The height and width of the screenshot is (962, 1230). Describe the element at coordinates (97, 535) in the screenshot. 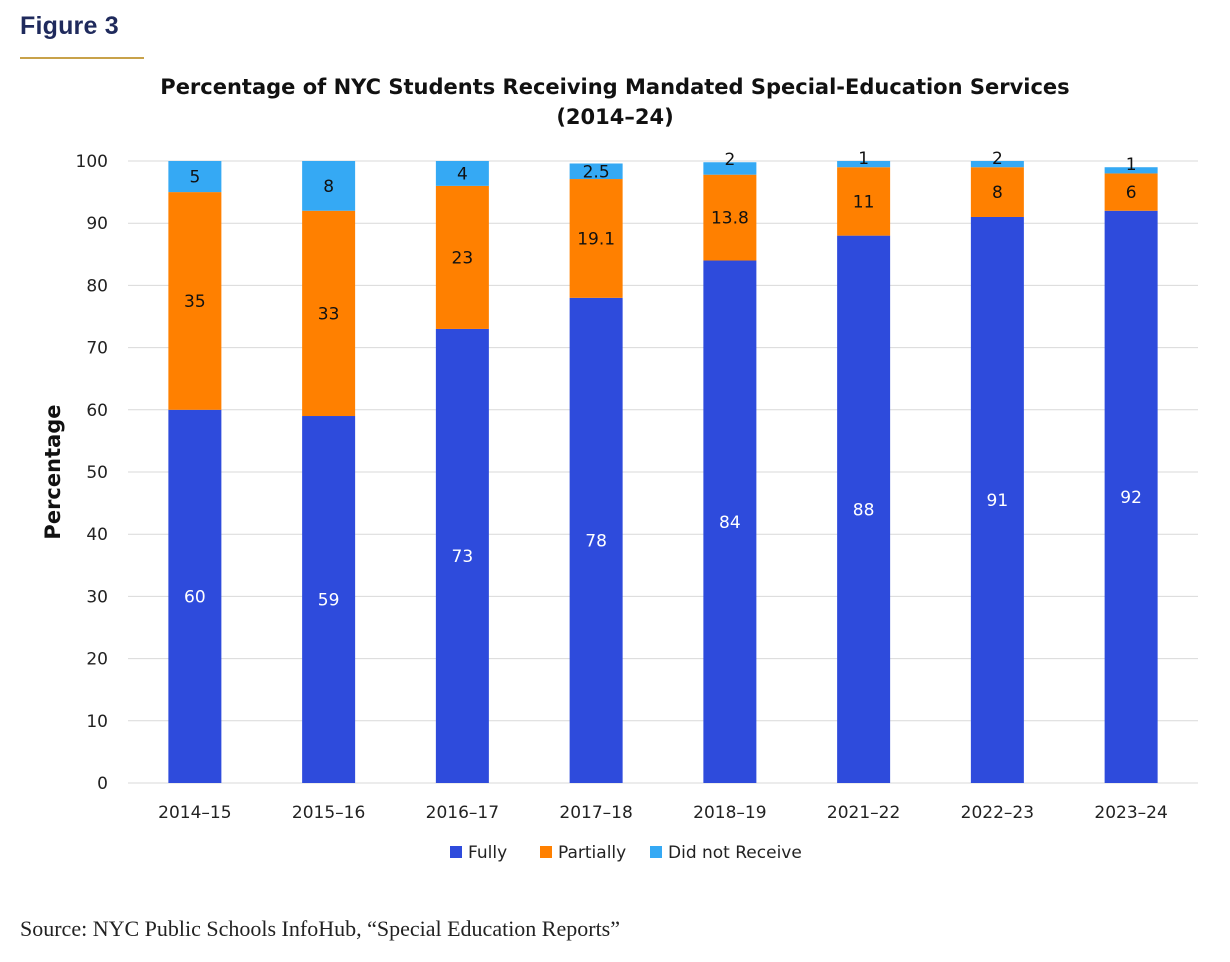

I see `y-tick-label: 40` at that location.